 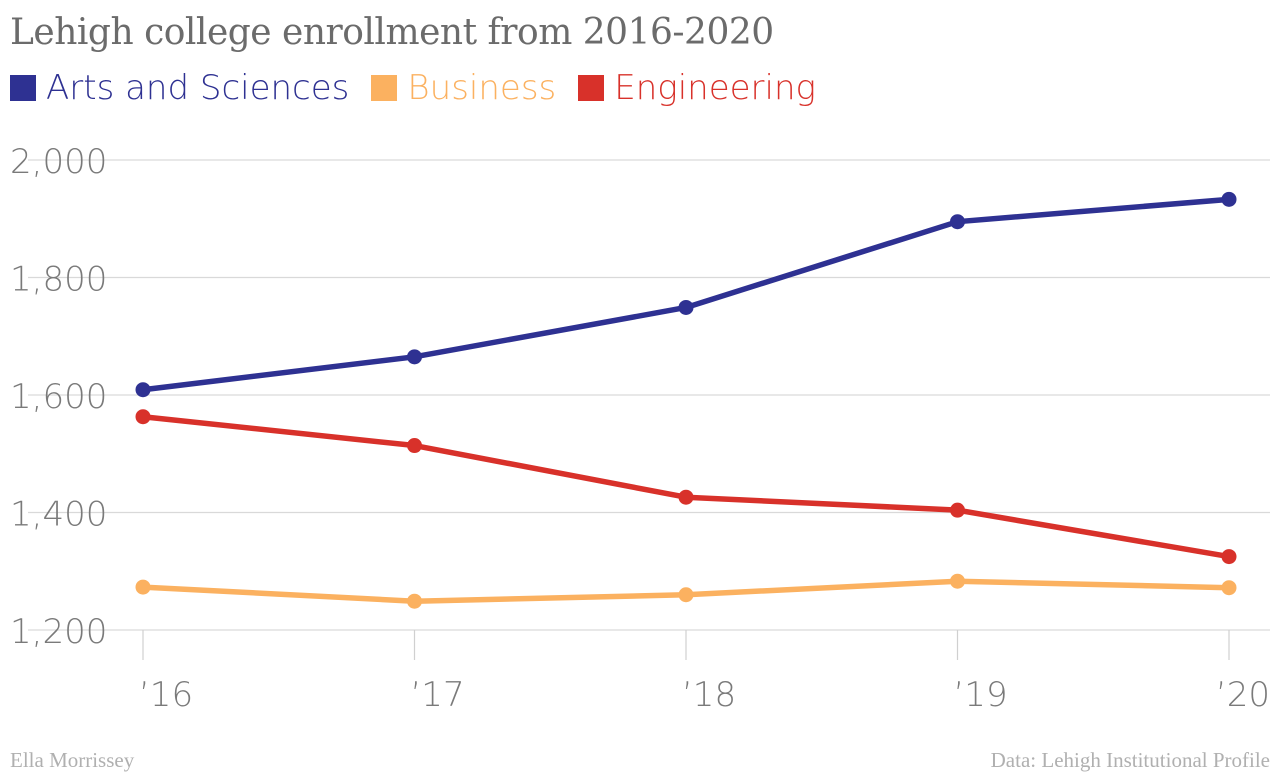 What do you see at coordinates (198, 88) in the screenshot?
I see `legend-label-arts-and-sciences: Arts and Sciences` at bounding box center [198, 88].